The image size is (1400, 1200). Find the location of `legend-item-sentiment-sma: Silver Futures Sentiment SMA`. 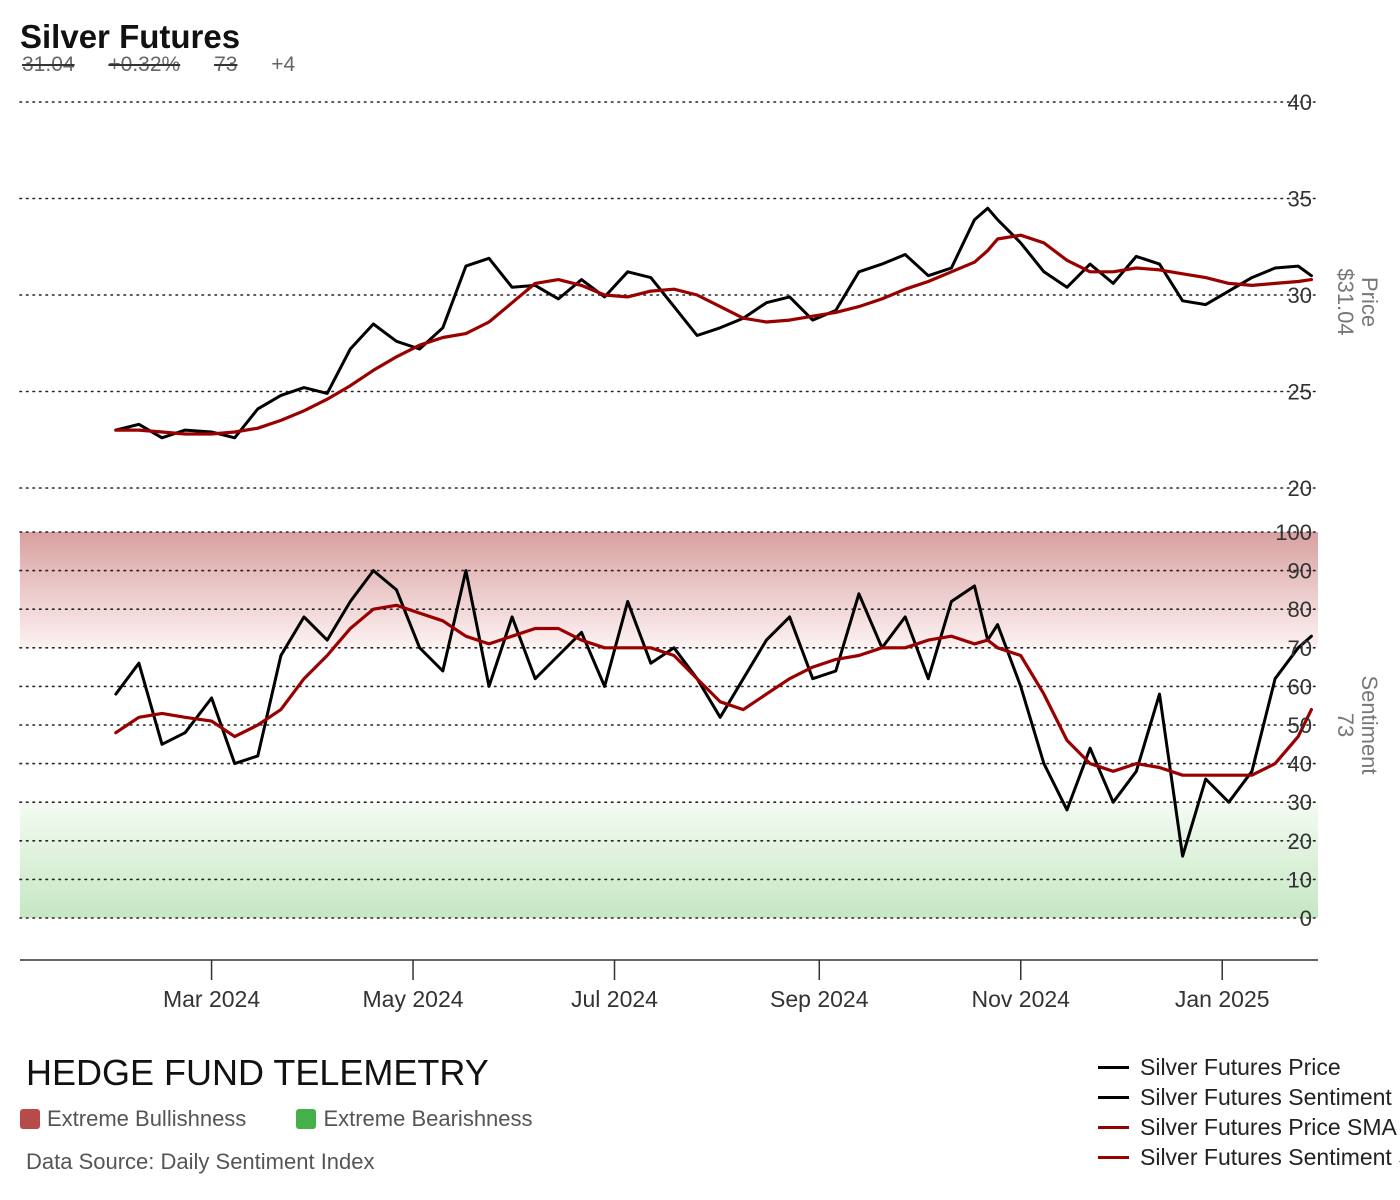

legend-item-sentiment-sma: Silver Futures Sentiment SMA is located at coordinates (1249, 1157).